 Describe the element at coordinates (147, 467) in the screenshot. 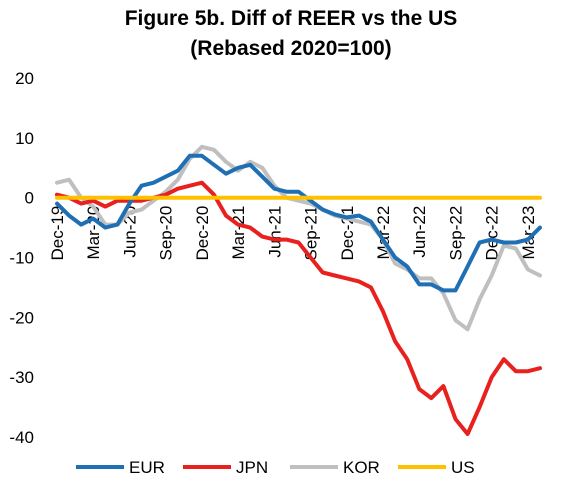

I see `legend-label-eur: EUR` at that location.